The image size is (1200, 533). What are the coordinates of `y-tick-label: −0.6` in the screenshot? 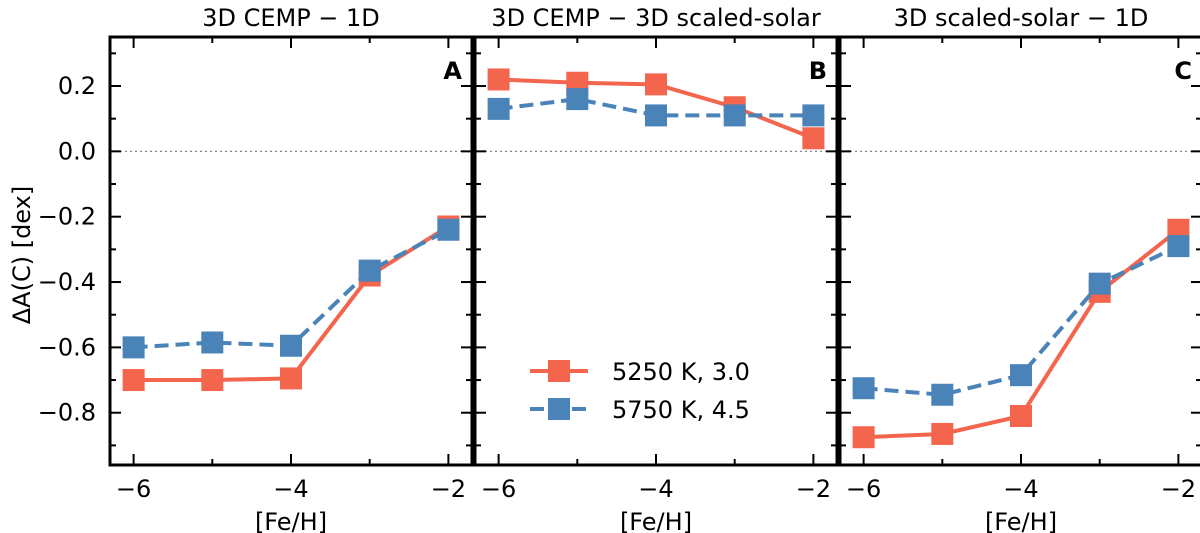 It's located at (67, 347).